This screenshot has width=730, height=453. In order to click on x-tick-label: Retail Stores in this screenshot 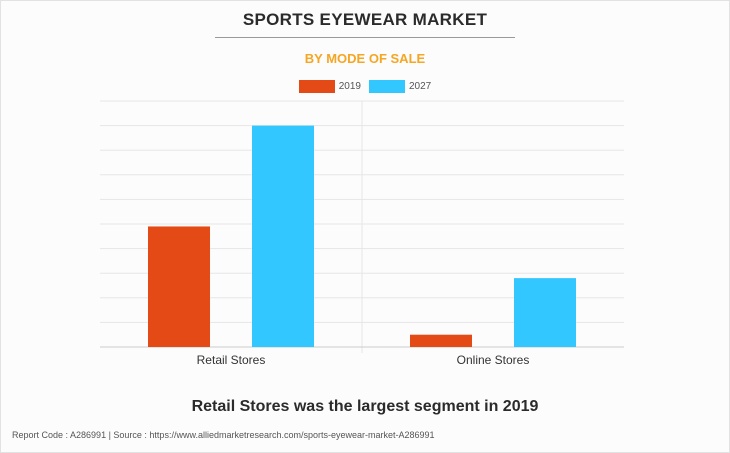, I will do `click(231, 360)`.